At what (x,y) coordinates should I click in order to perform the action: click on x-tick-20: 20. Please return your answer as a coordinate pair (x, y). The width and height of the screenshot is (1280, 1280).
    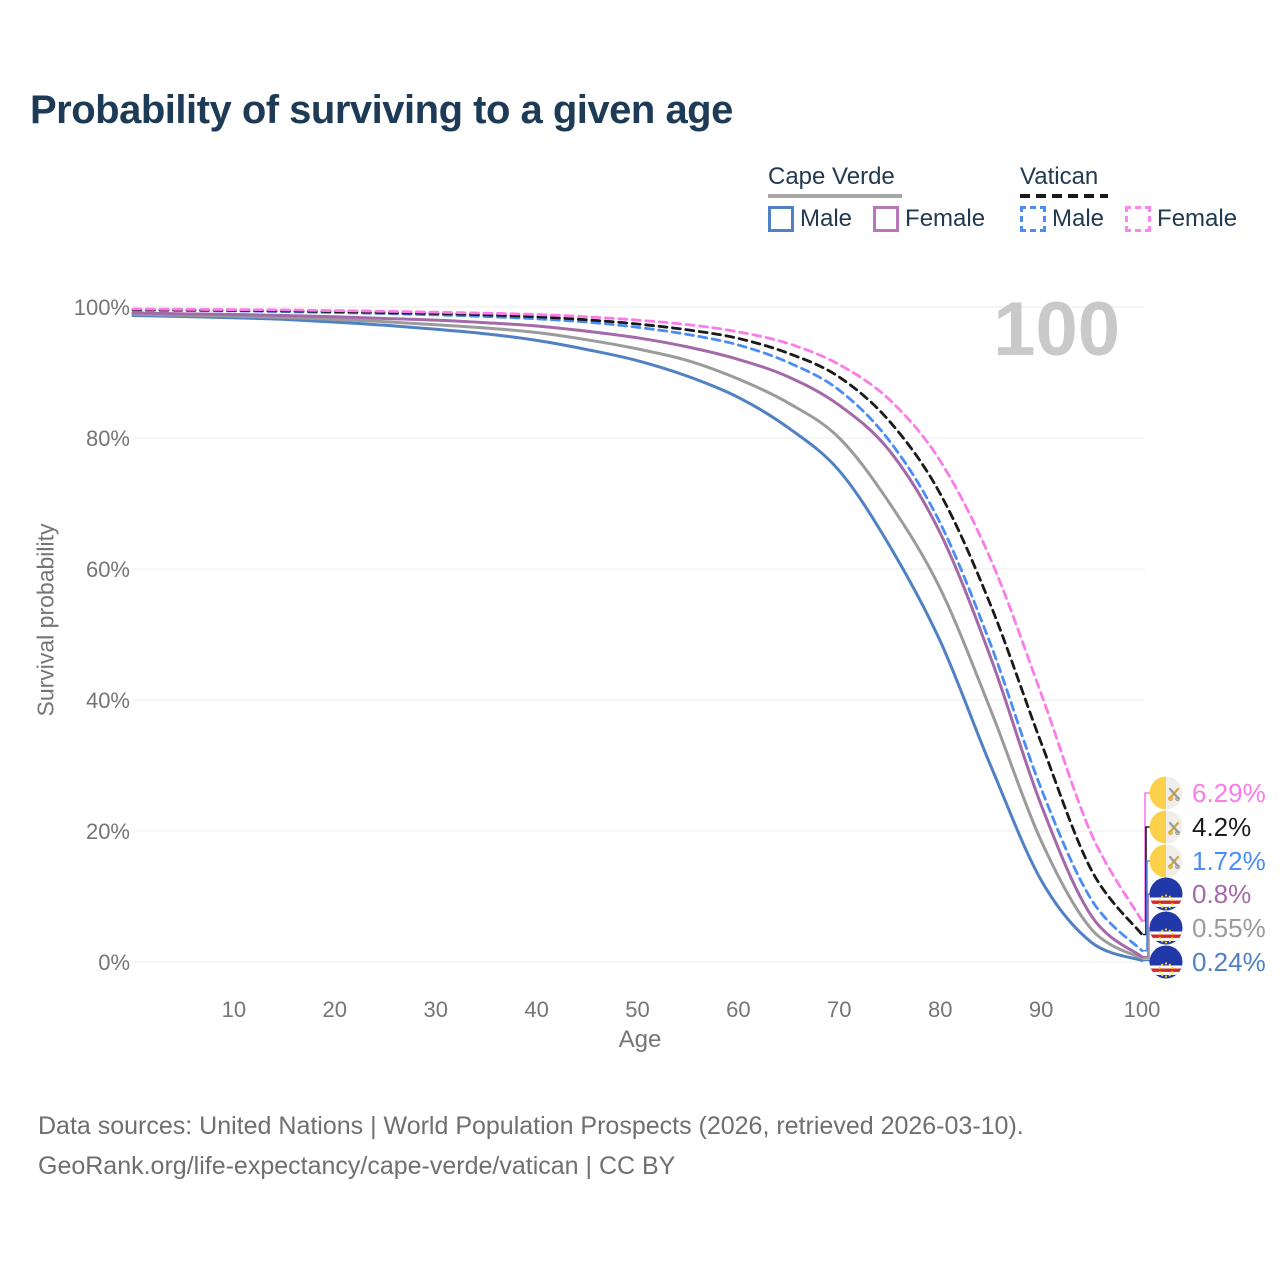
    Looking at the image, I should click on (335, 1009).